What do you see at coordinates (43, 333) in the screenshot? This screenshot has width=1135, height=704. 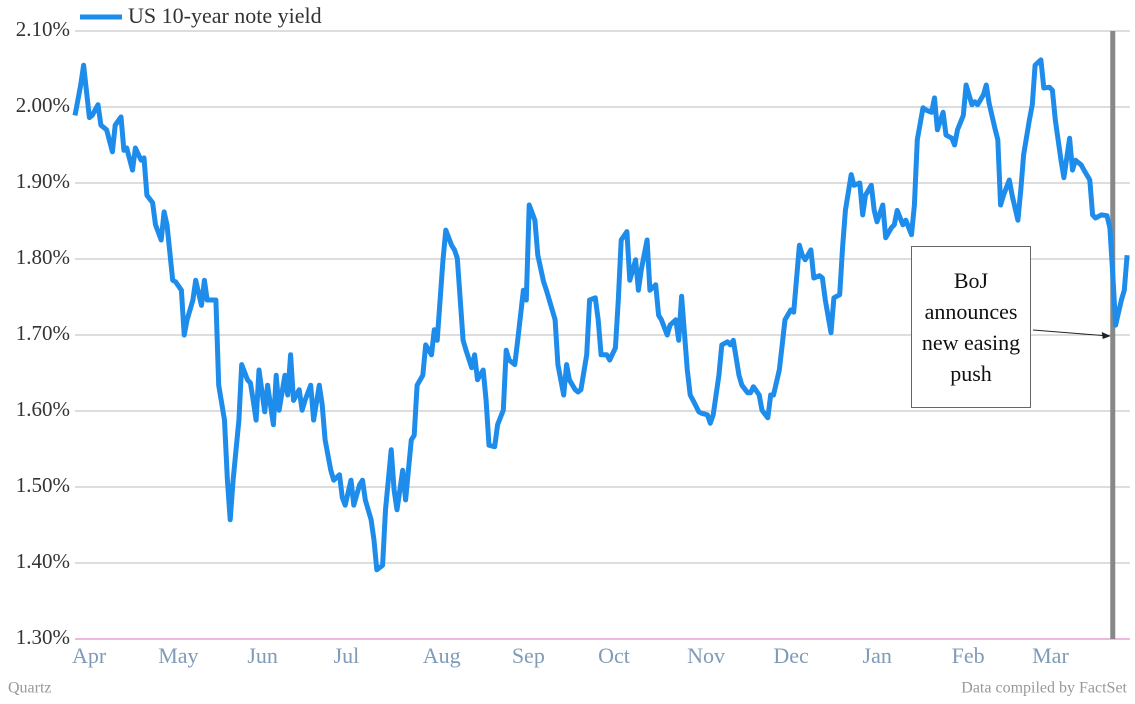 I see `y-tick-label: 1.70%` at bounding box center [43, 333].